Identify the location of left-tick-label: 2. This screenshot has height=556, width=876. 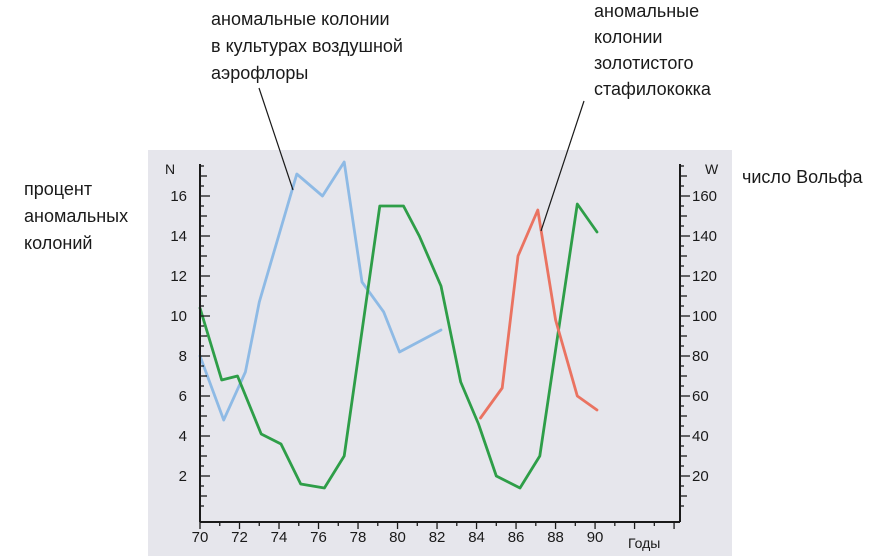
(183, 476).